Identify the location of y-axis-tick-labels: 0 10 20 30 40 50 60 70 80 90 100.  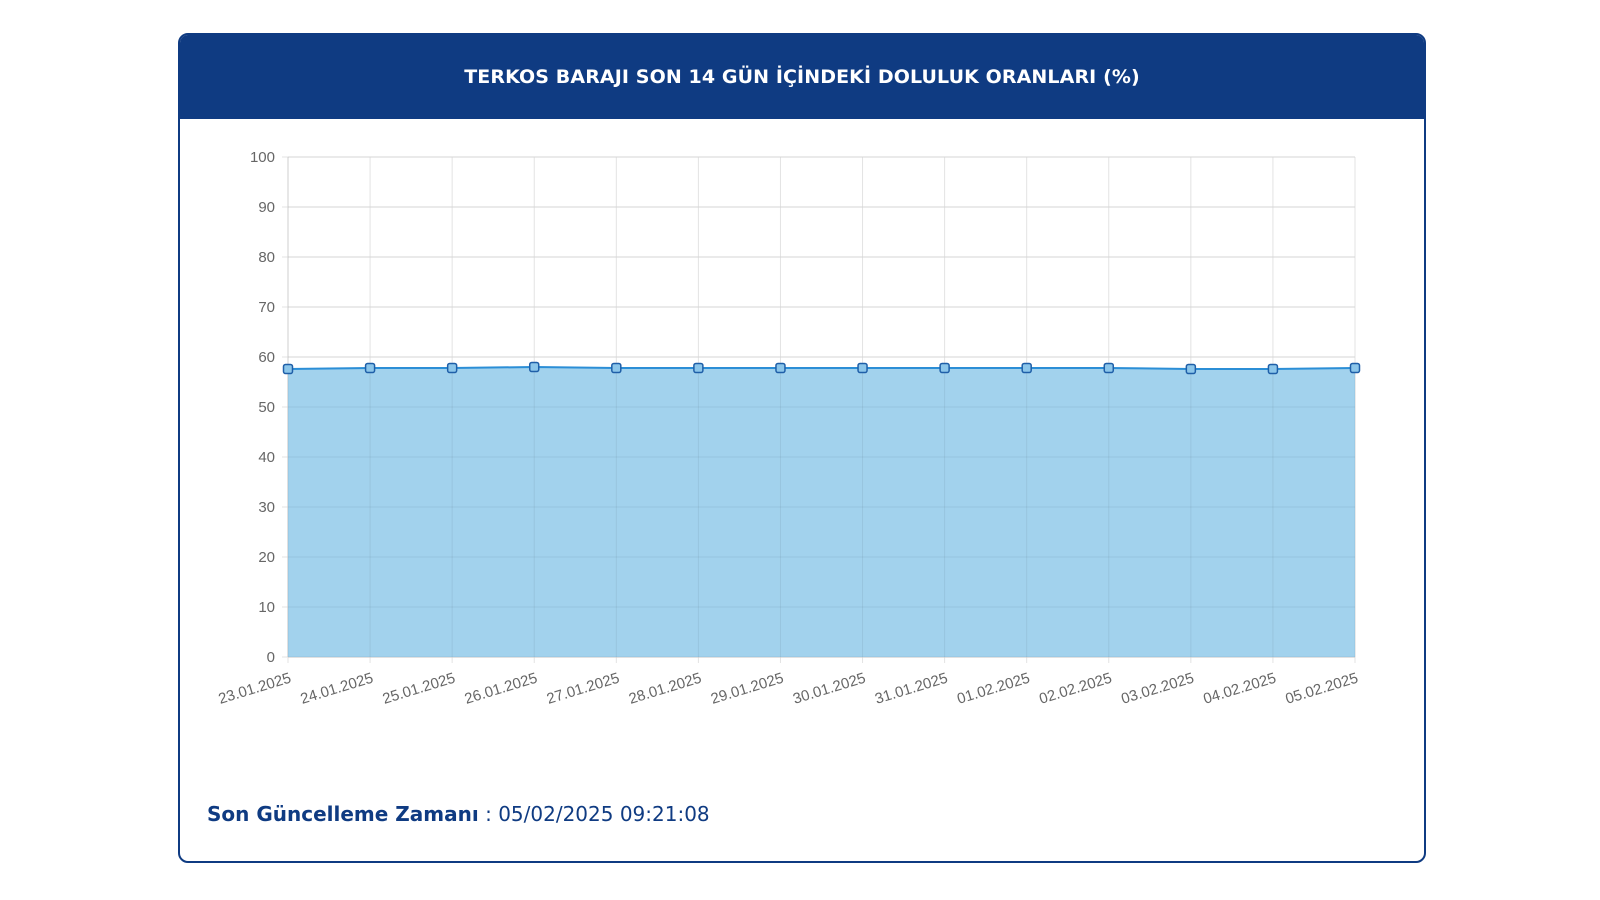
(262, 407).